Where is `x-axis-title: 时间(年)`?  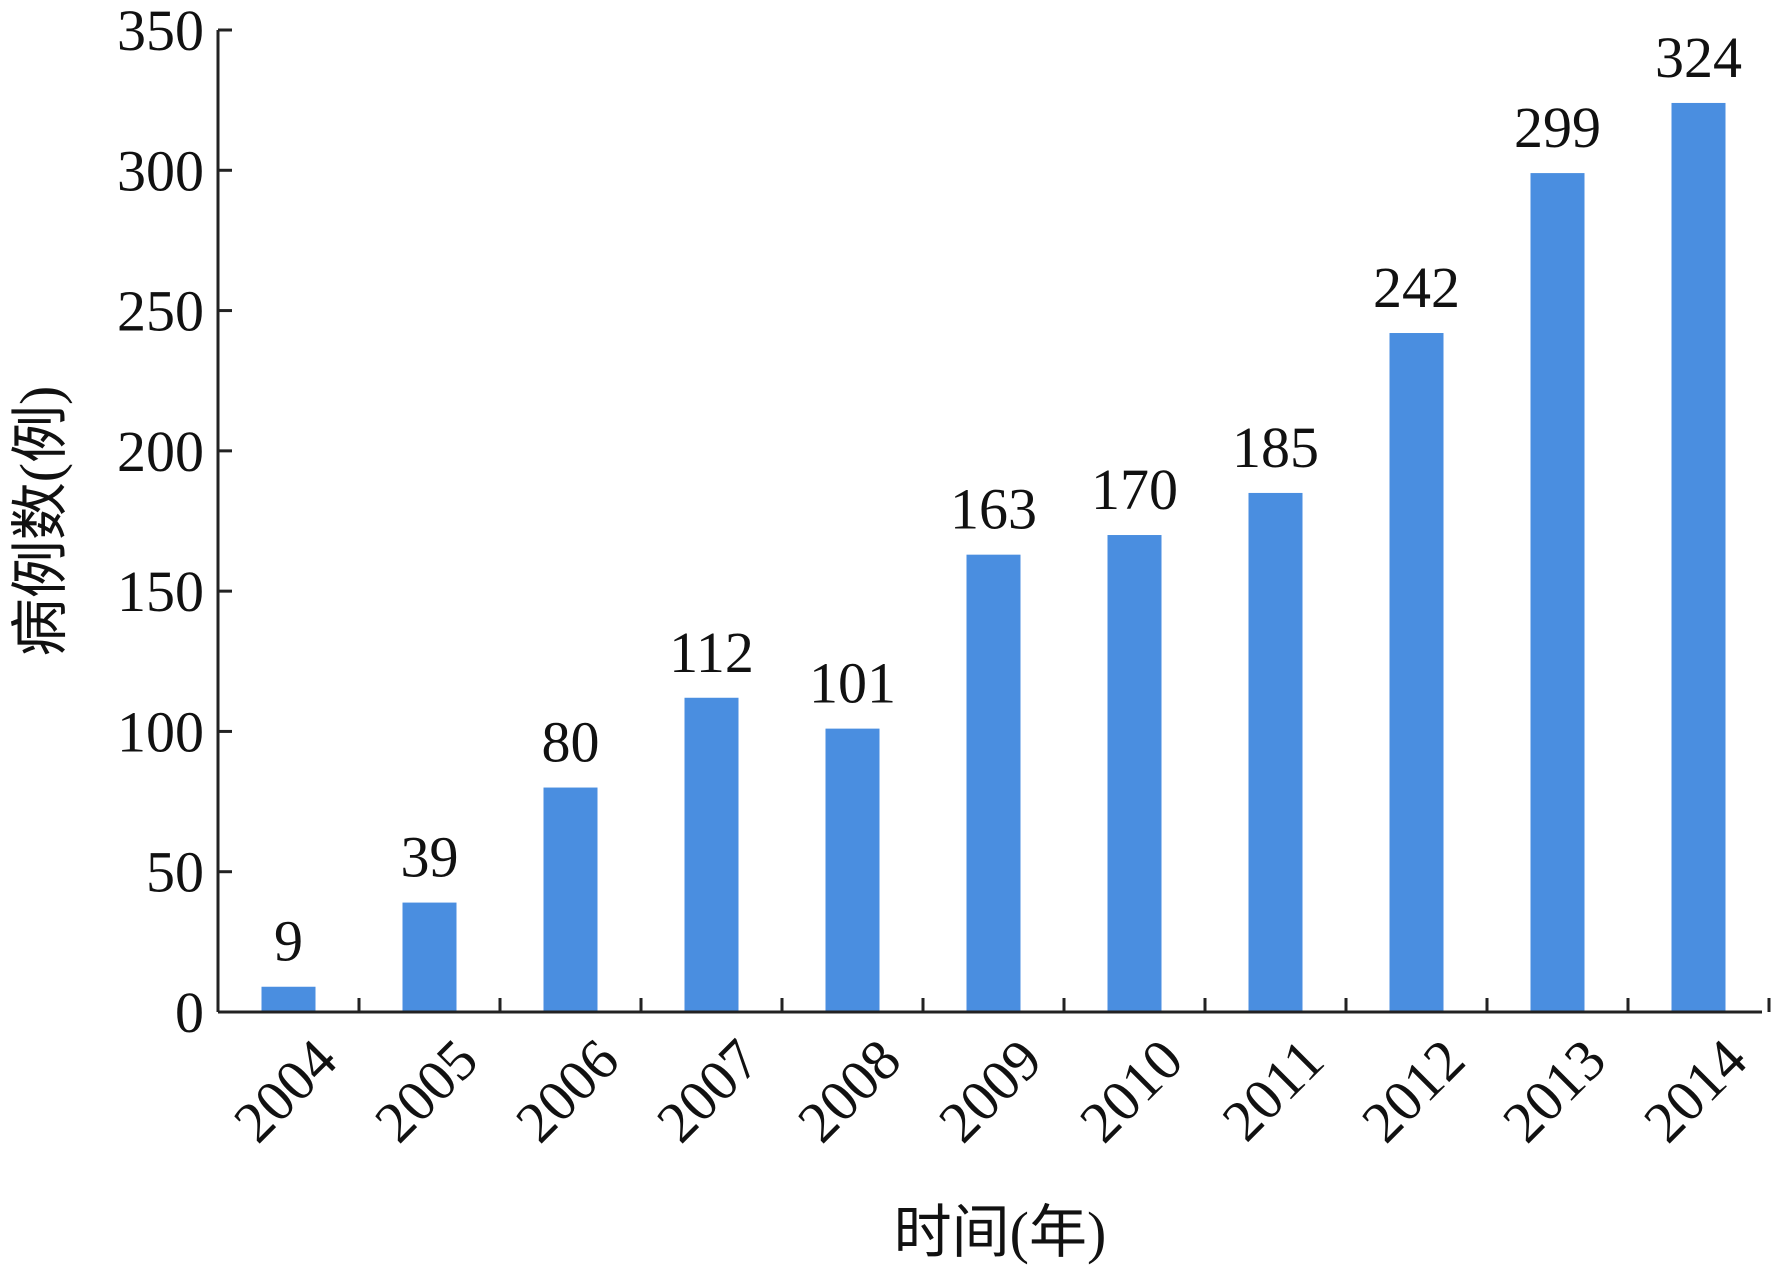
x-axis-title: 时间(年) is located at coordinates (1000, 1232).